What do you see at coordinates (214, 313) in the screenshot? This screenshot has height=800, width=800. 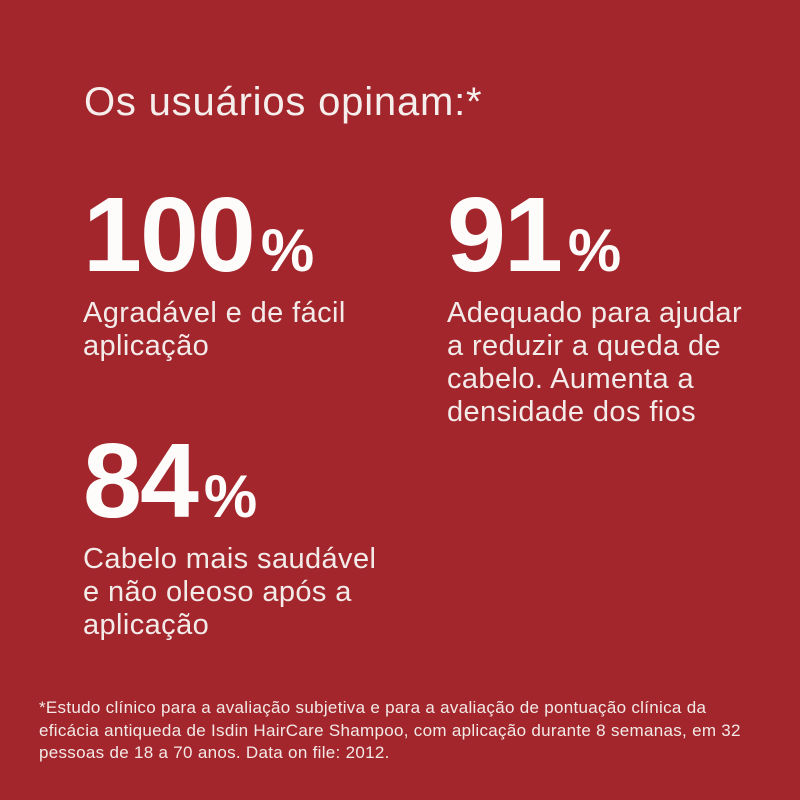 I see `caption-line: Agradável e de fácil` at bounding box center [214, 313].